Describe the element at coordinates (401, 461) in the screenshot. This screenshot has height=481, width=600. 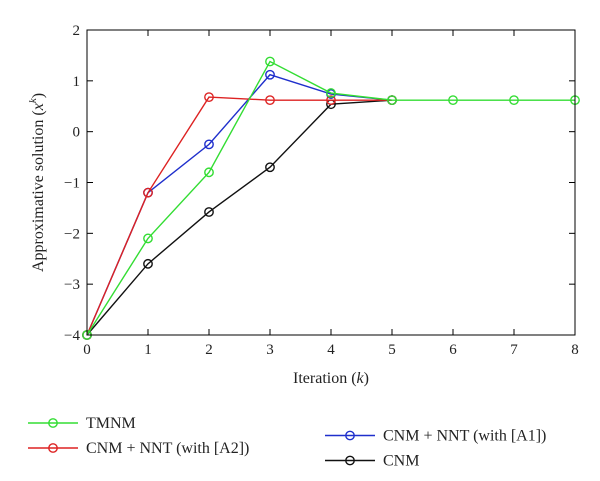
I see `legend-label: CNM` at that location.